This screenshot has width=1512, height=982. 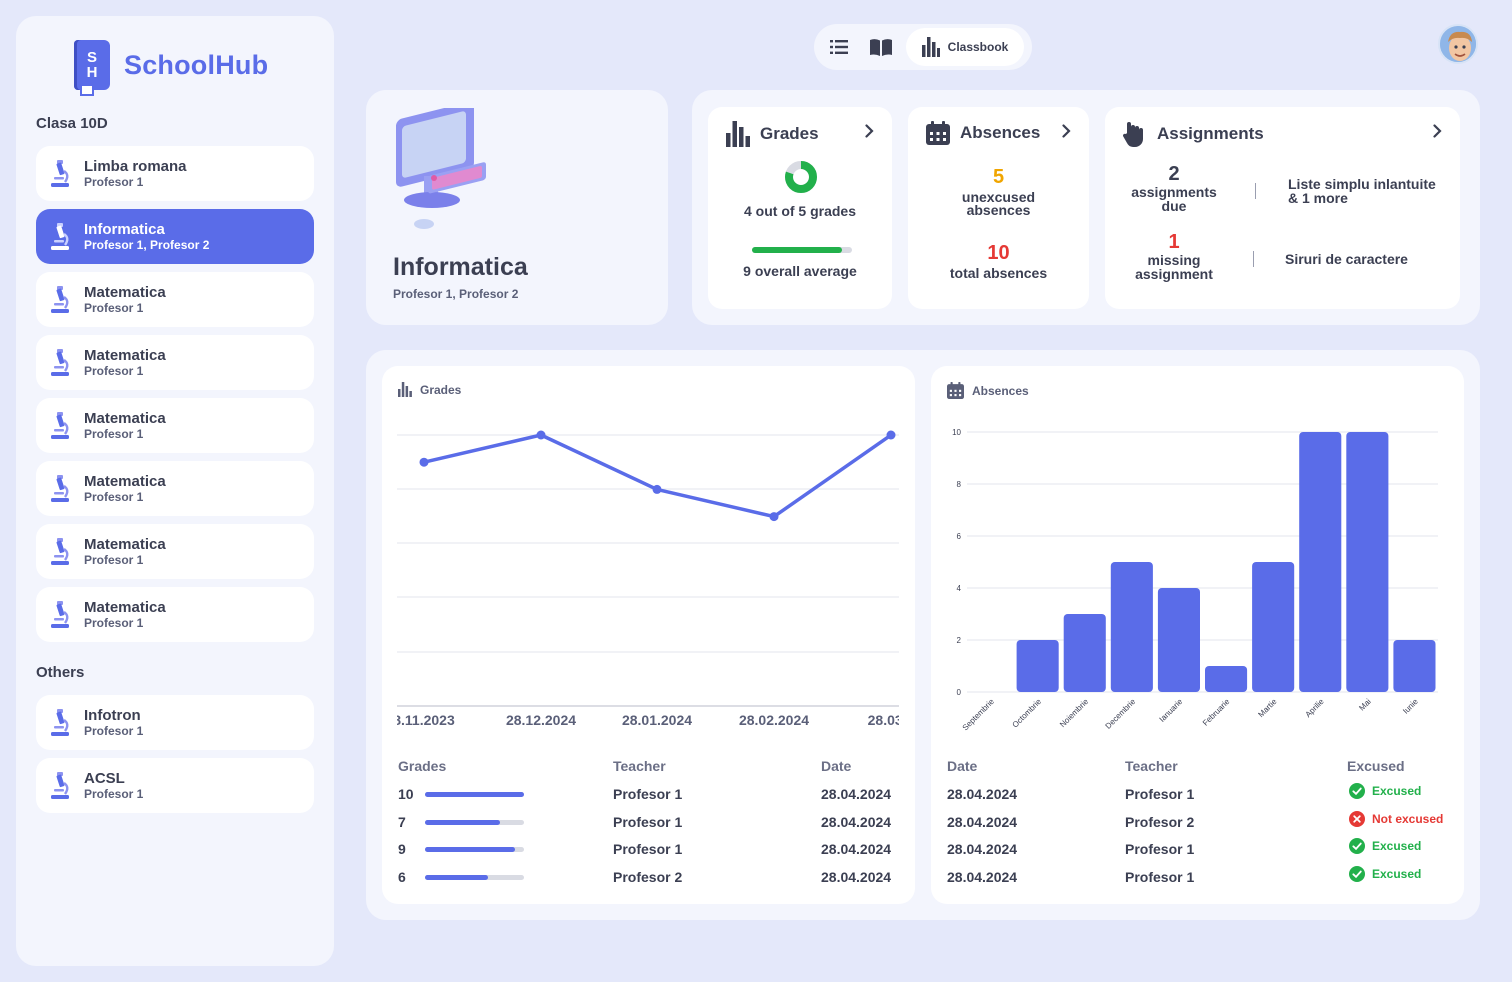 I want to click on due-more-link: & 1 more, so click(x=1318, y=198).